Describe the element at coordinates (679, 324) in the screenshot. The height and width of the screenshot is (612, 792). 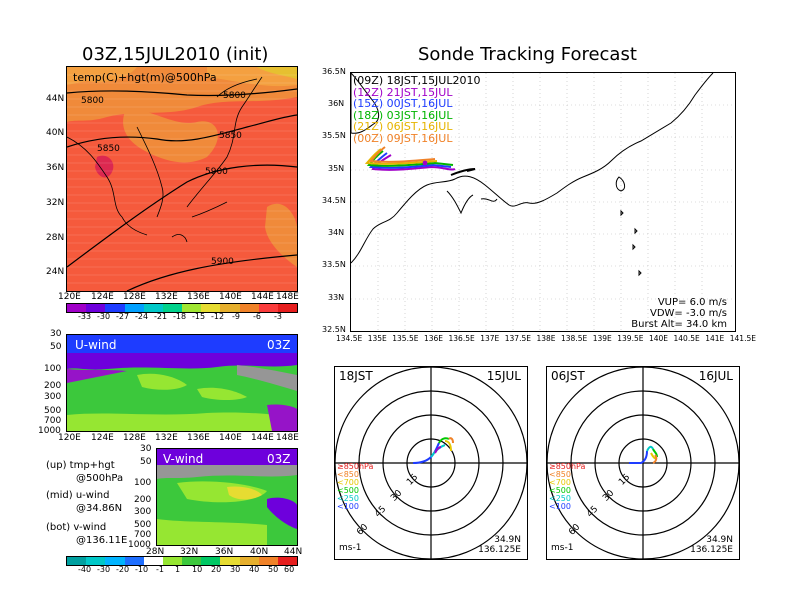
I see `burst-altitude: Burst Alt= 34.0 km` at that location.